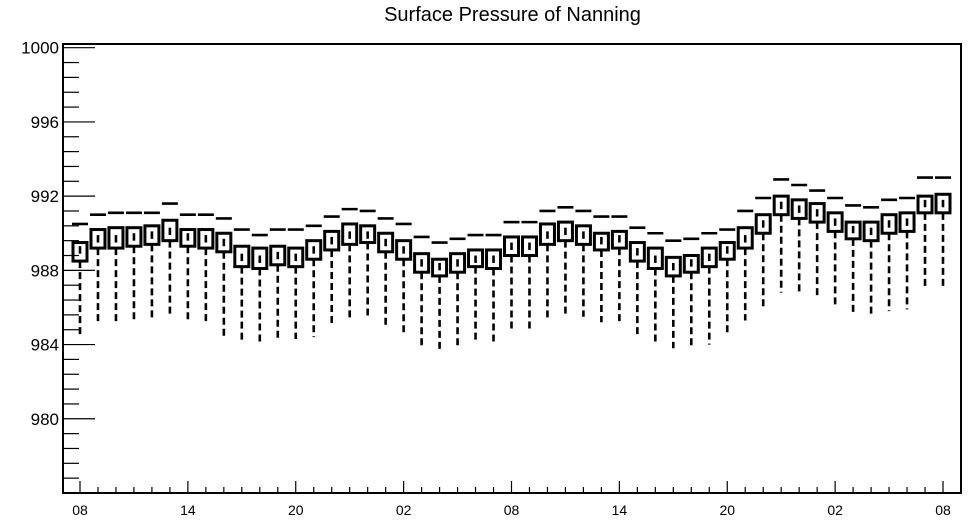 This screenshot has height=523, width=968. I want to click on y-tick-label: 984, so click(45, 345).